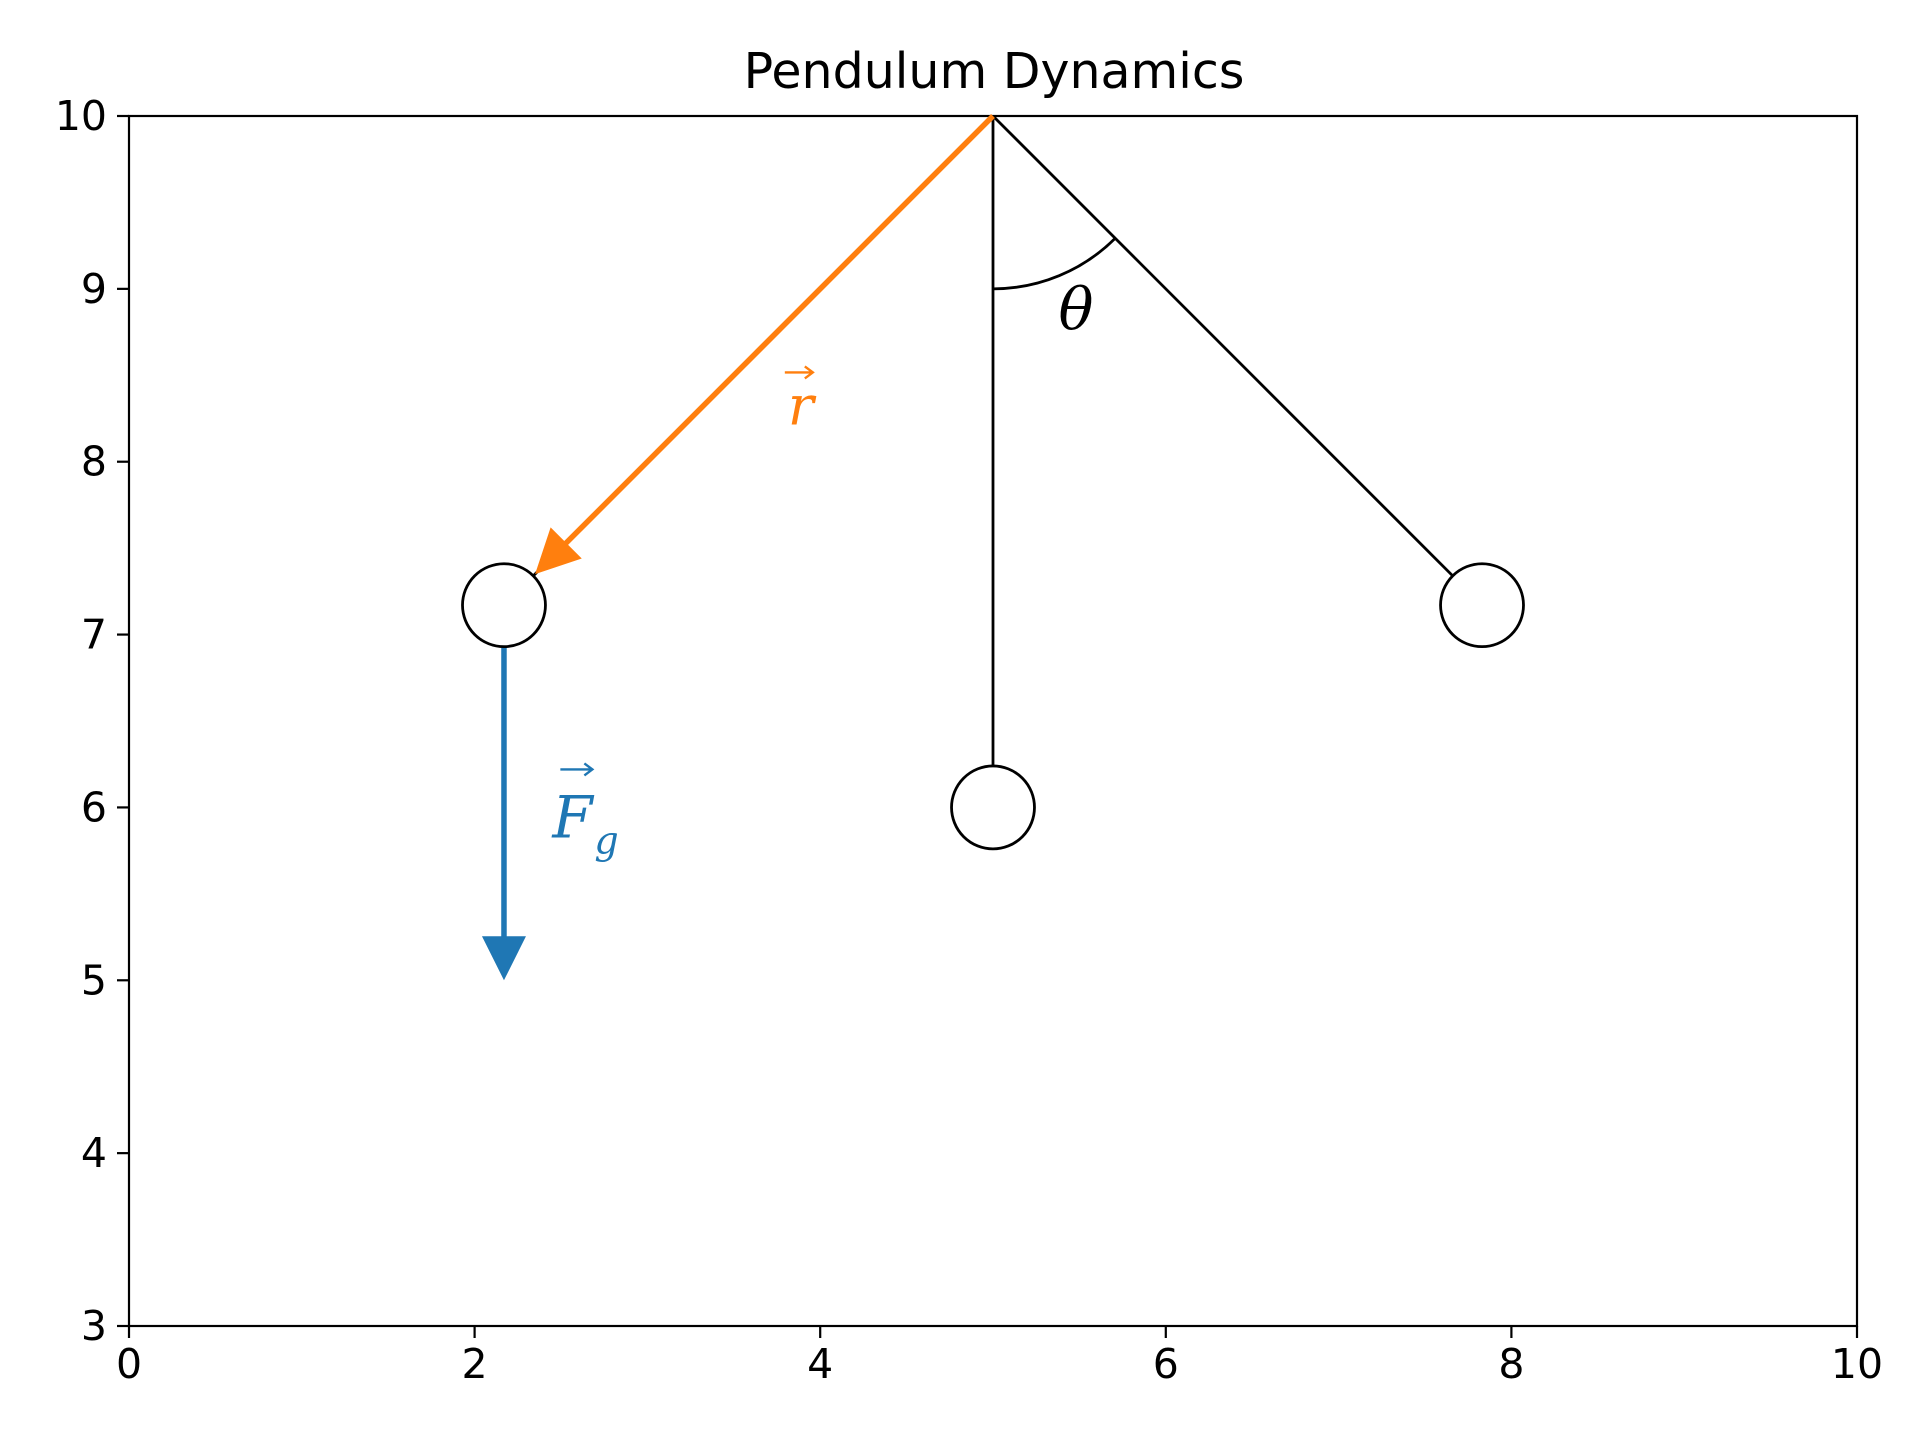  Describe the element at coordinates (94, 635) in the screenshot. I see `y-tick-label: 7` at that location.